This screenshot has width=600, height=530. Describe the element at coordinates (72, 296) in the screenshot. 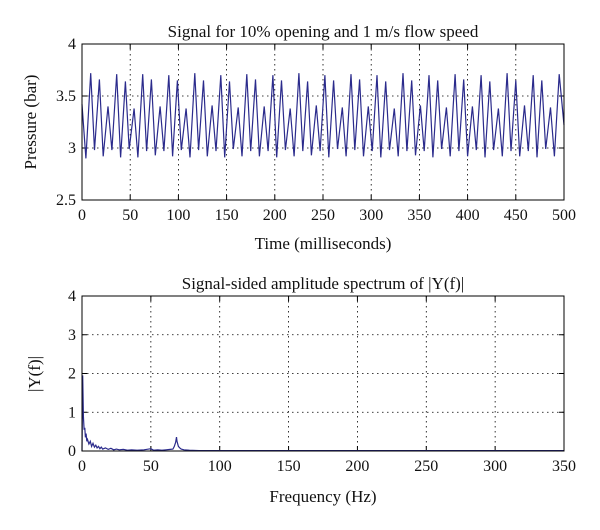

I see `bottom-y-tick-label: 4` at that location.